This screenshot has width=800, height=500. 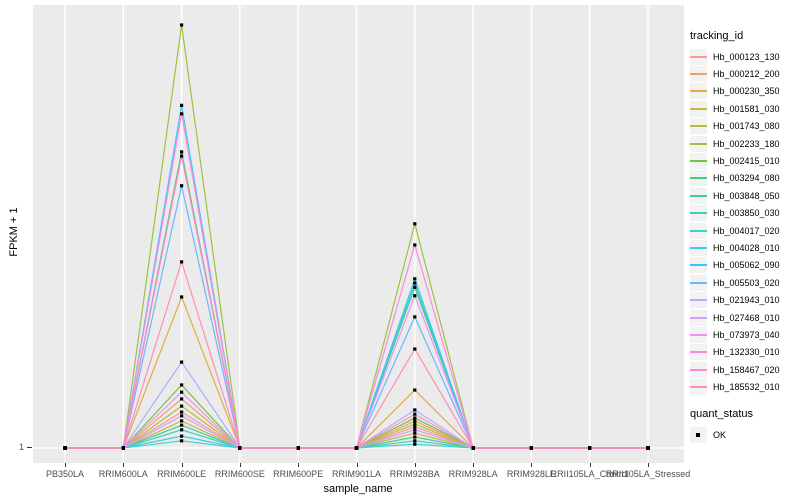 I want to click on legend-item-label: Hb_000212_200, so click(x=746, y=74).